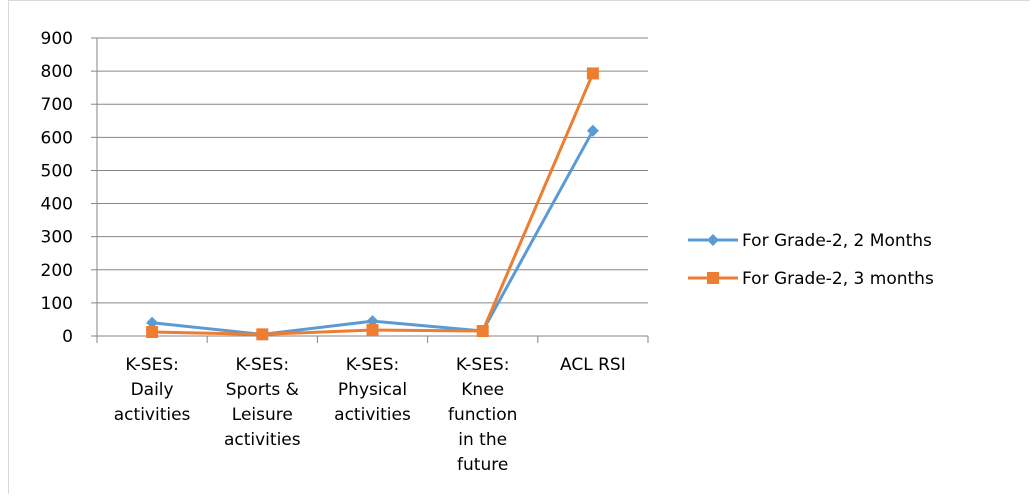 Image resolution: width=1032 pixels, height=496 pixels. Describe the element at coordinates (838, 279) in the screenshot. I see `legend-label: For Grade-2, 3 months` at that location.